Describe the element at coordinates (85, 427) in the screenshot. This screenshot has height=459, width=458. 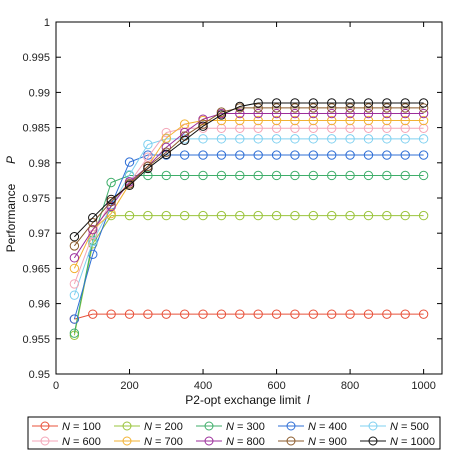
I see `legend-label-value: = 100` at that location.